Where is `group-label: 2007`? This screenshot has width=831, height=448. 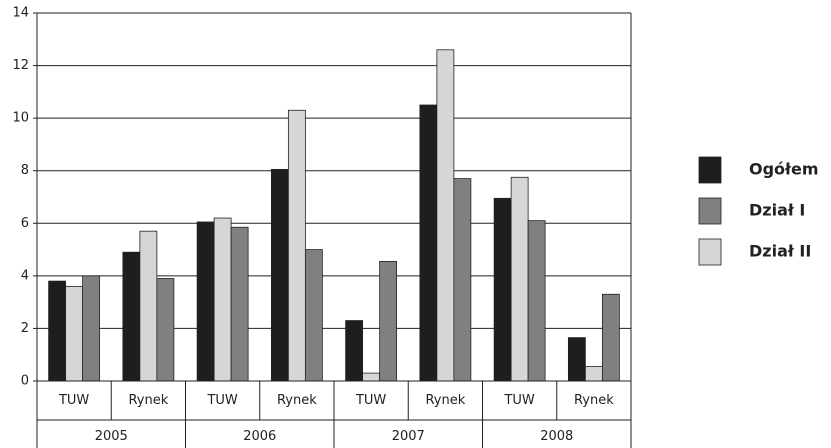
group-label: 2007 is located at coordinates (408, 436).